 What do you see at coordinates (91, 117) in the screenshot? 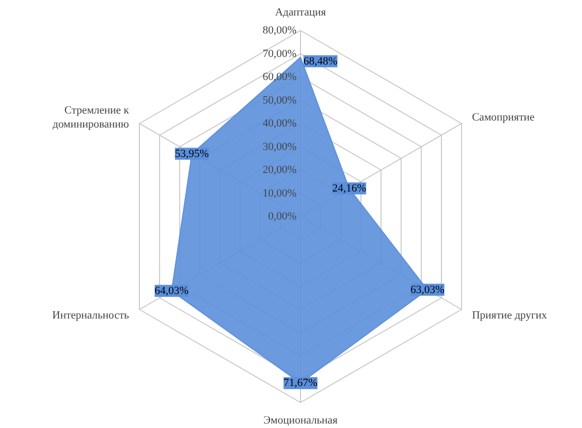
I see `spoke-label: Стремление к доминированию` at bounding box center [91, 117].